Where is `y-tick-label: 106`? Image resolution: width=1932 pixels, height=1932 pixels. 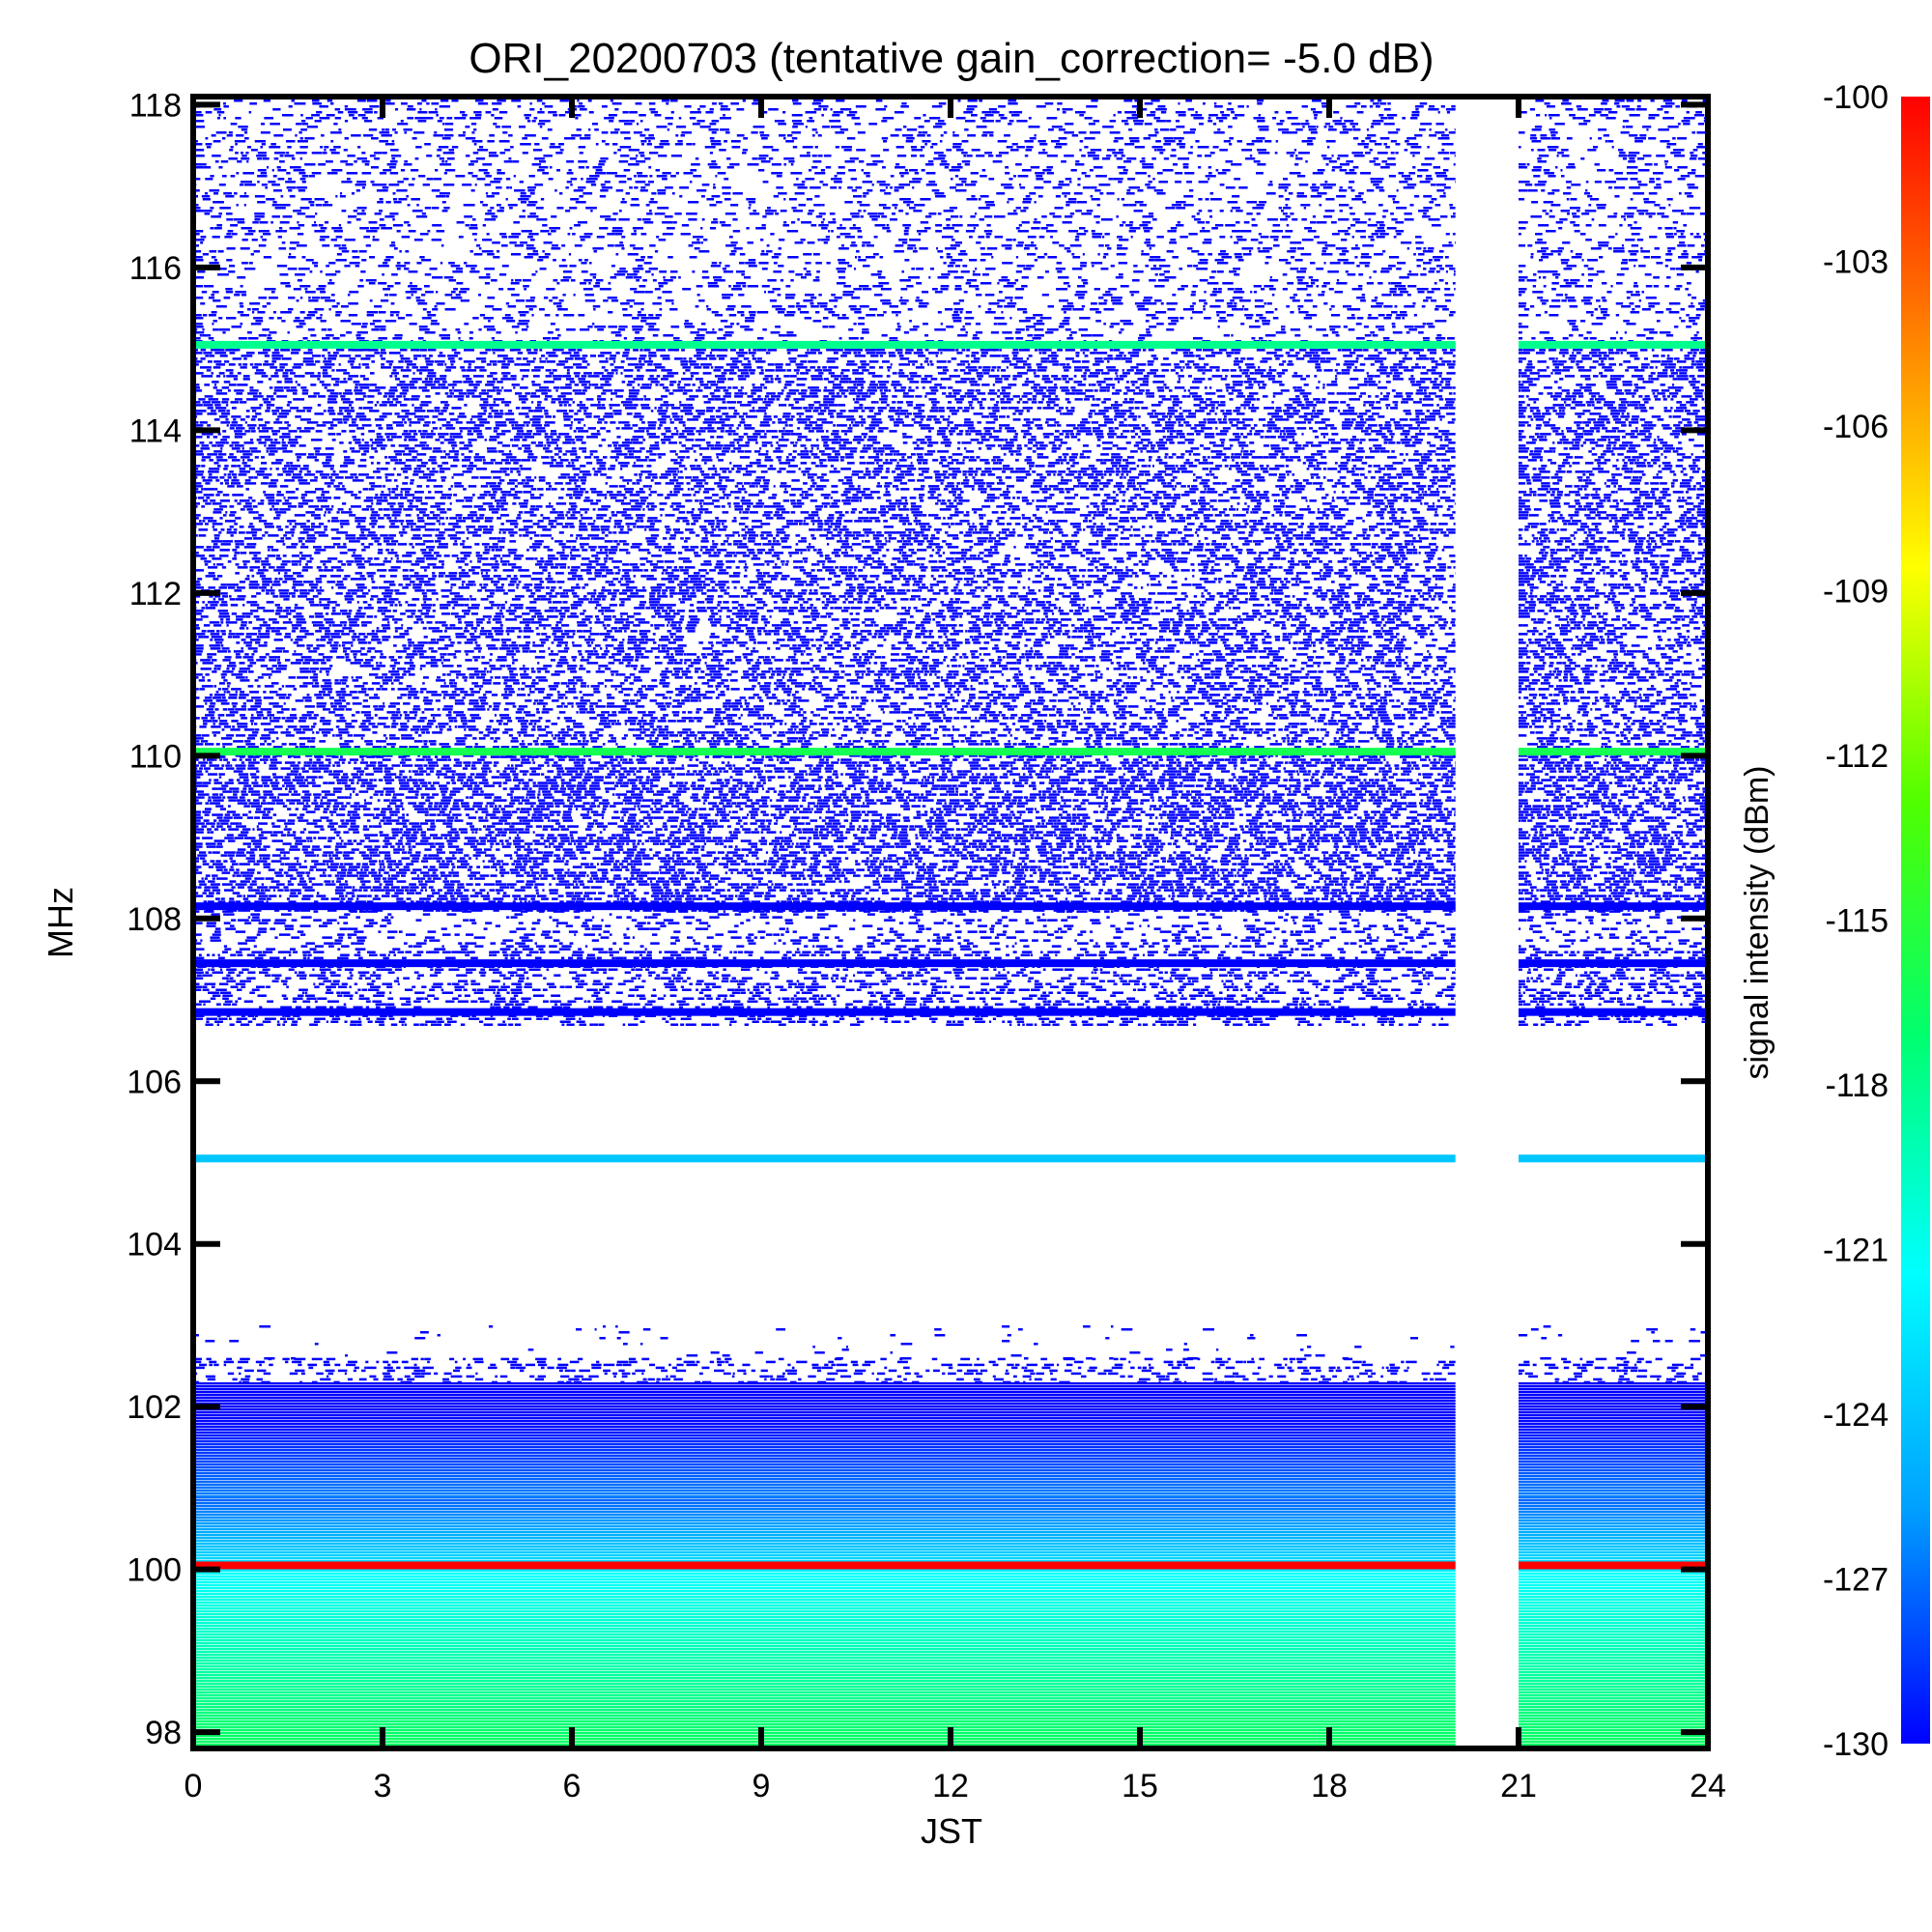
y-tick-label: 106 is located at coordinates (154, 1082).